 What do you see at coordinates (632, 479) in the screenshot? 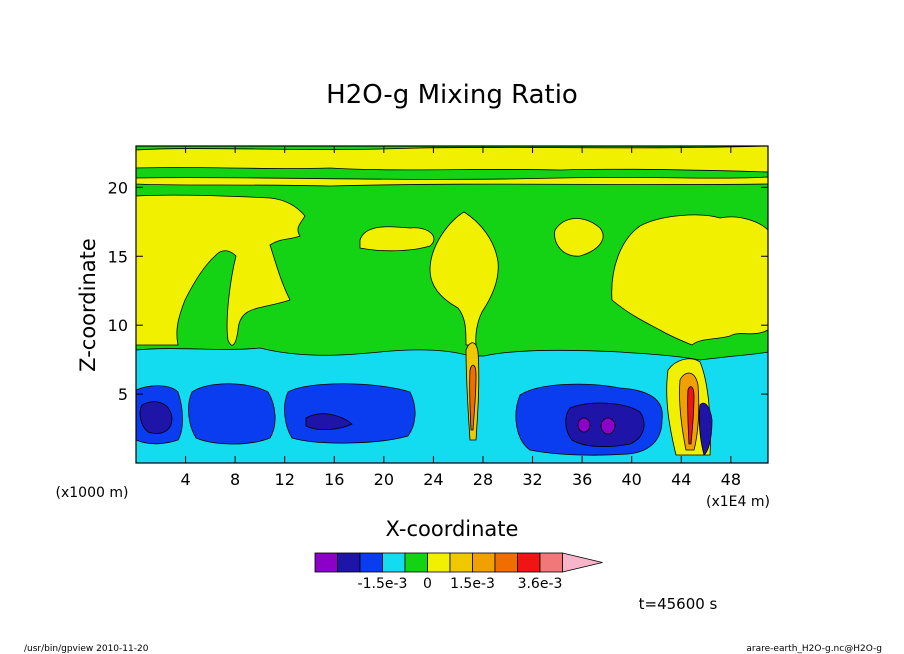
I see `x-tick-label: 40` at bounding box center [632, 479].